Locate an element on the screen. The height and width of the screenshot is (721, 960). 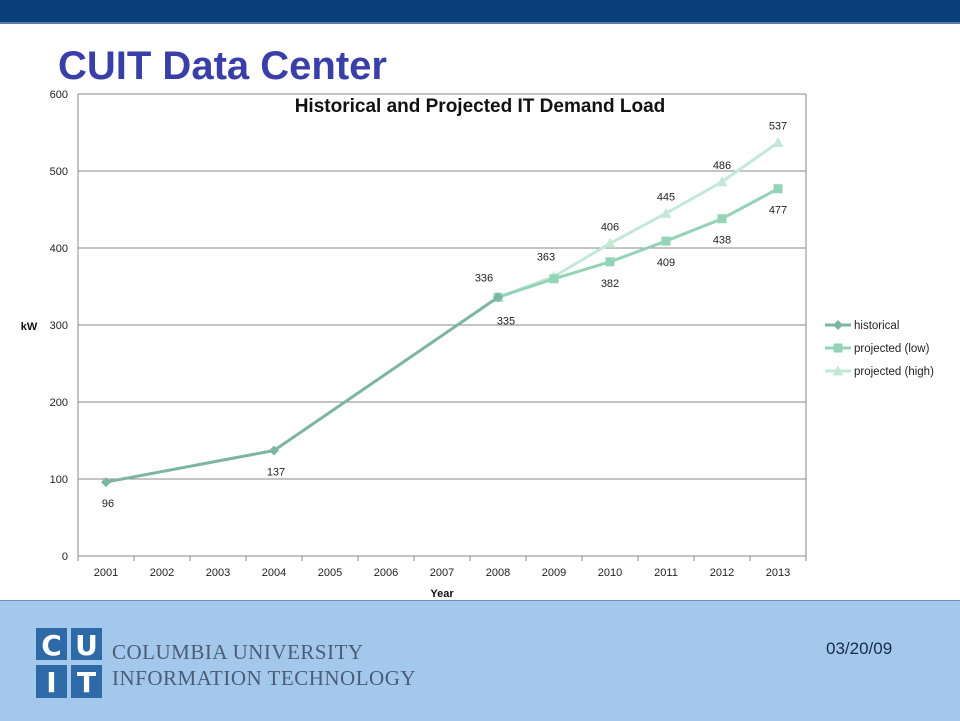
x-axis-label: Year is located at coordinates (442, 594).